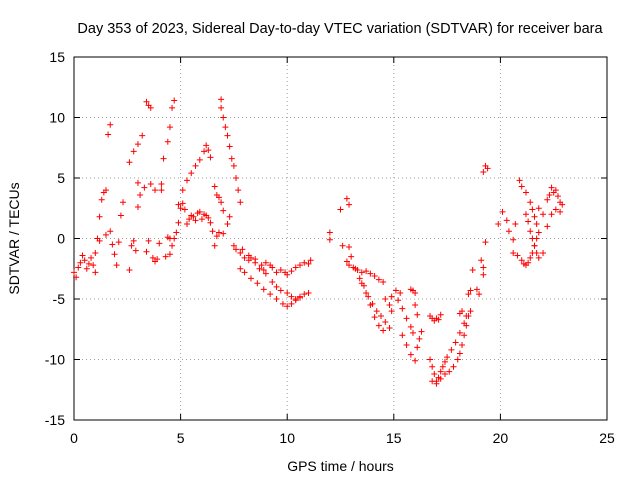 Image resolution: width=640 pixels, height=480 pixels. I want to click on y-tick-label: -5, so click(59, 299).